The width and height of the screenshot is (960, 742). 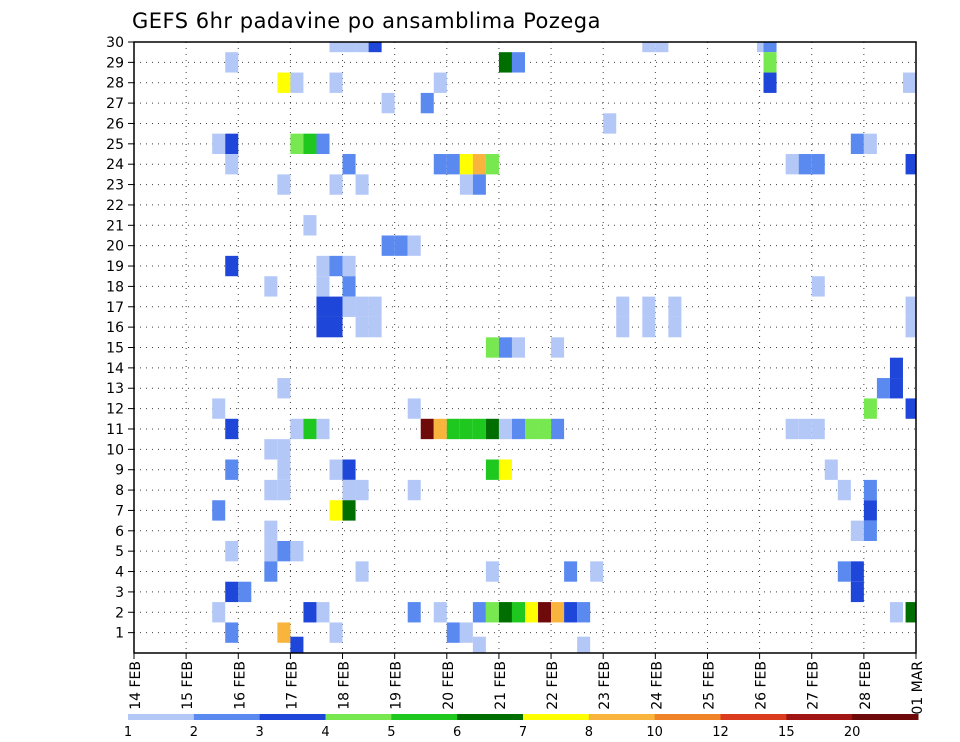 I want to click on x-tick-label: 20 FEB, so click(x=449, y=685).